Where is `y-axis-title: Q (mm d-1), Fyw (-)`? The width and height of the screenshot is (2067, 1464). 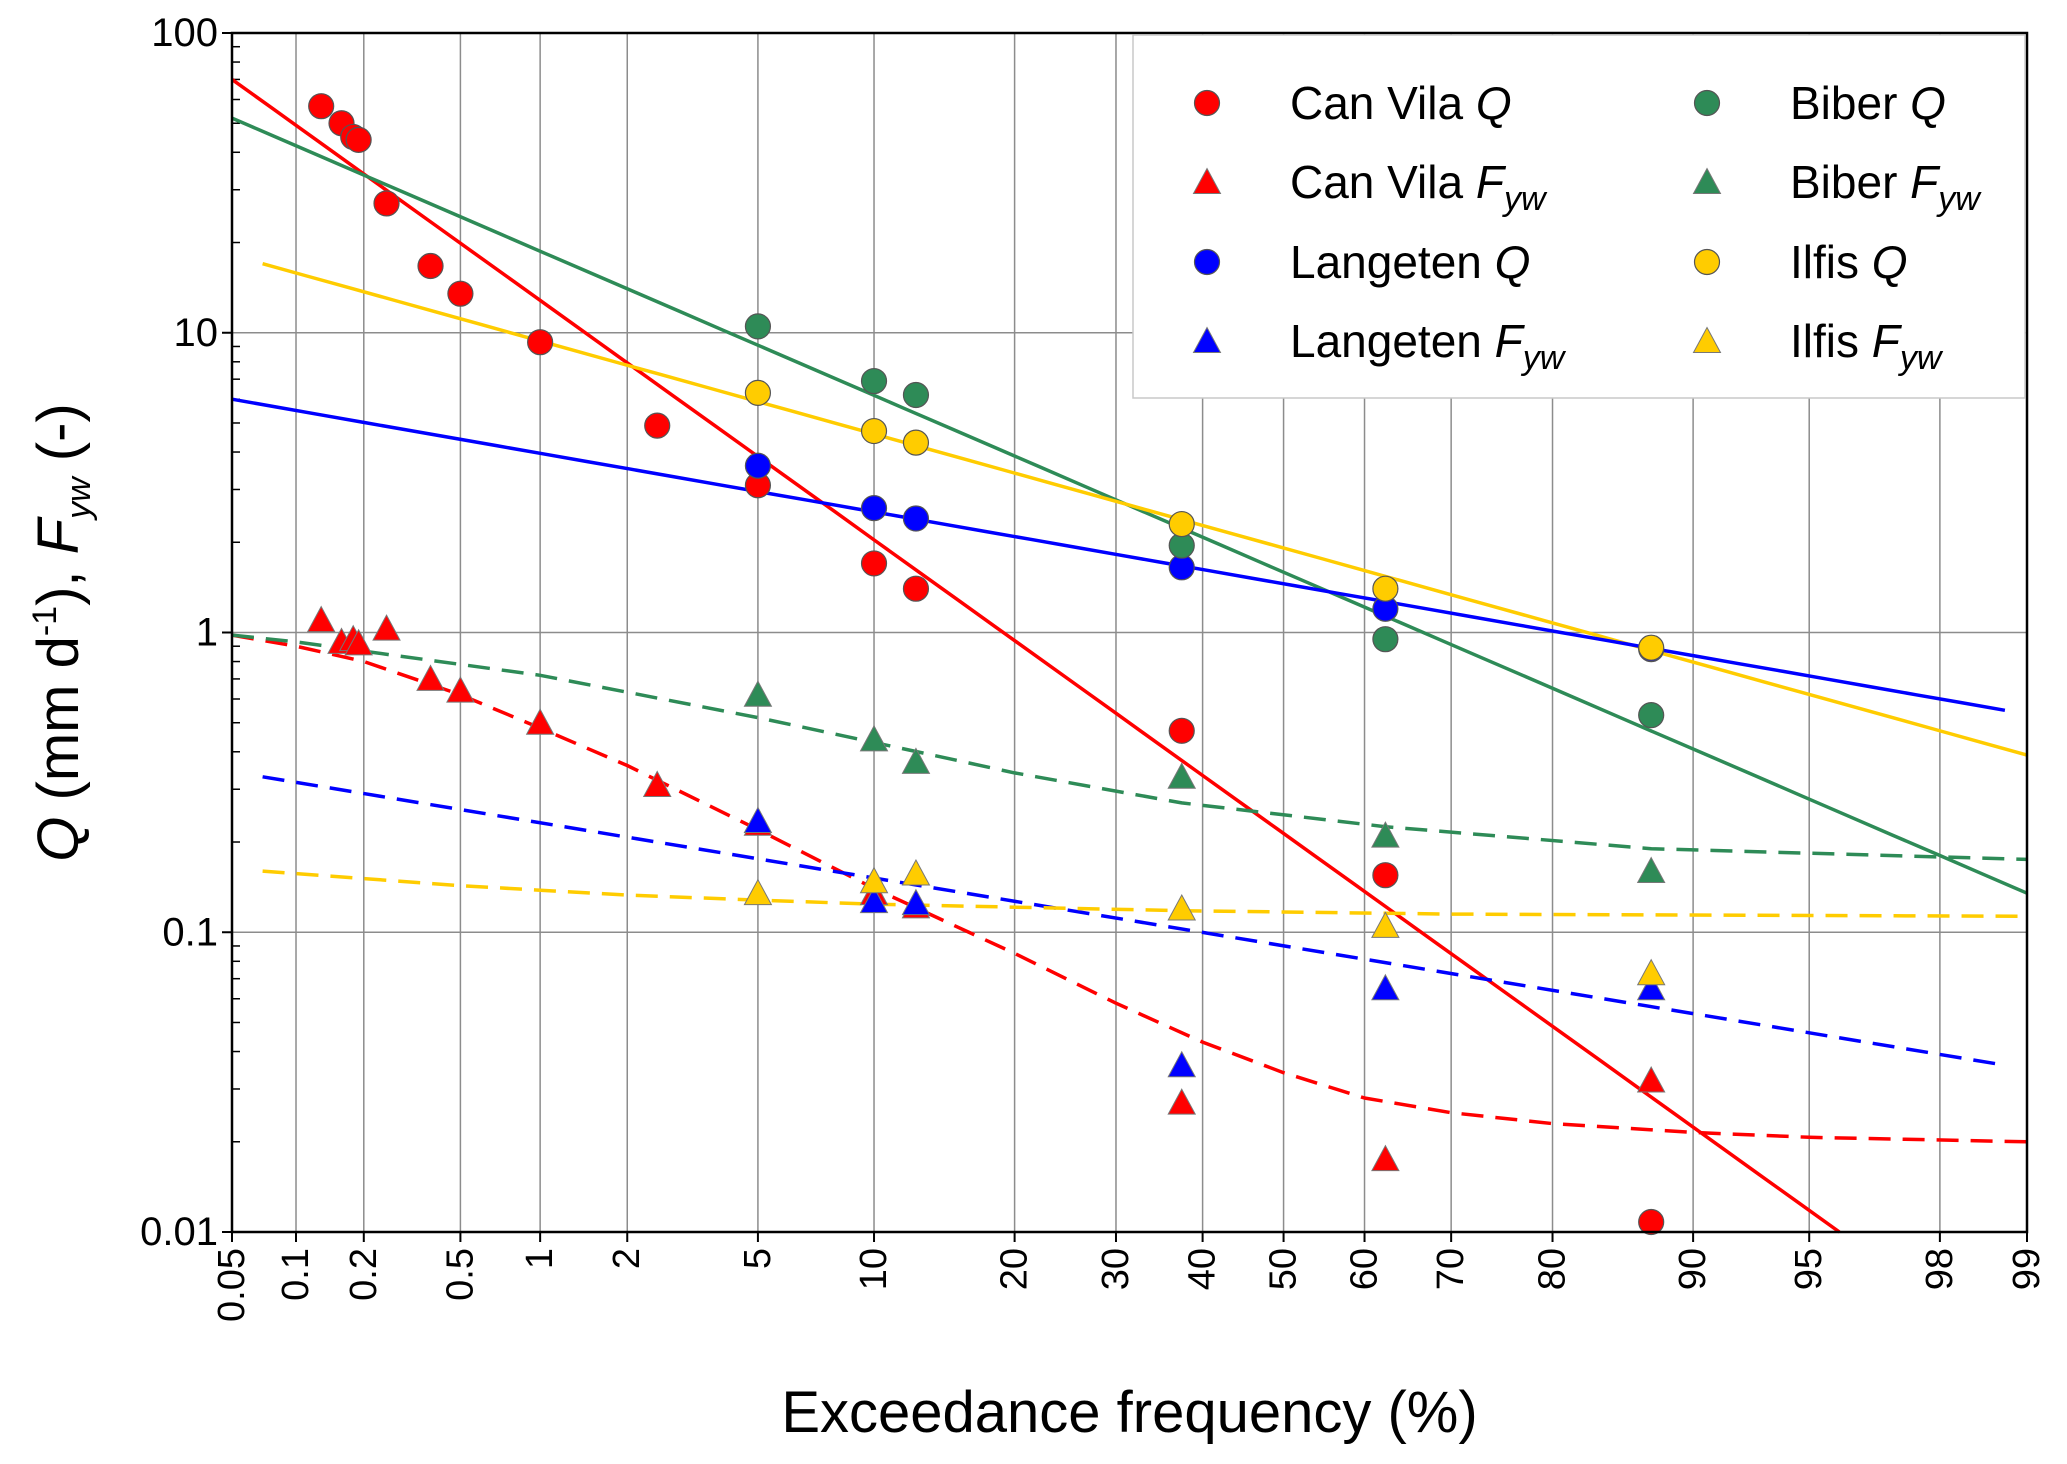
y-axis-title: Q (mm d-1), Fyw (-) is located at coordinates (62, 632).